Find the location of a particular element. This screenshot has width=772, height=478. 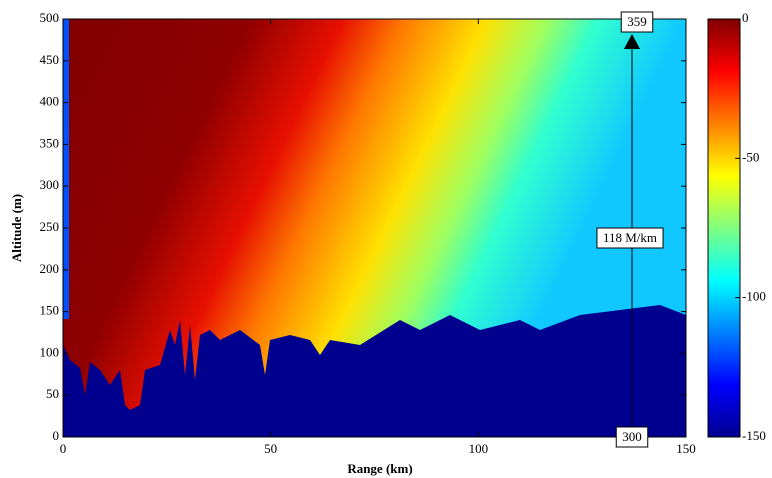

colorbar-tick-label: -50 is located at coordinates (750, 156).